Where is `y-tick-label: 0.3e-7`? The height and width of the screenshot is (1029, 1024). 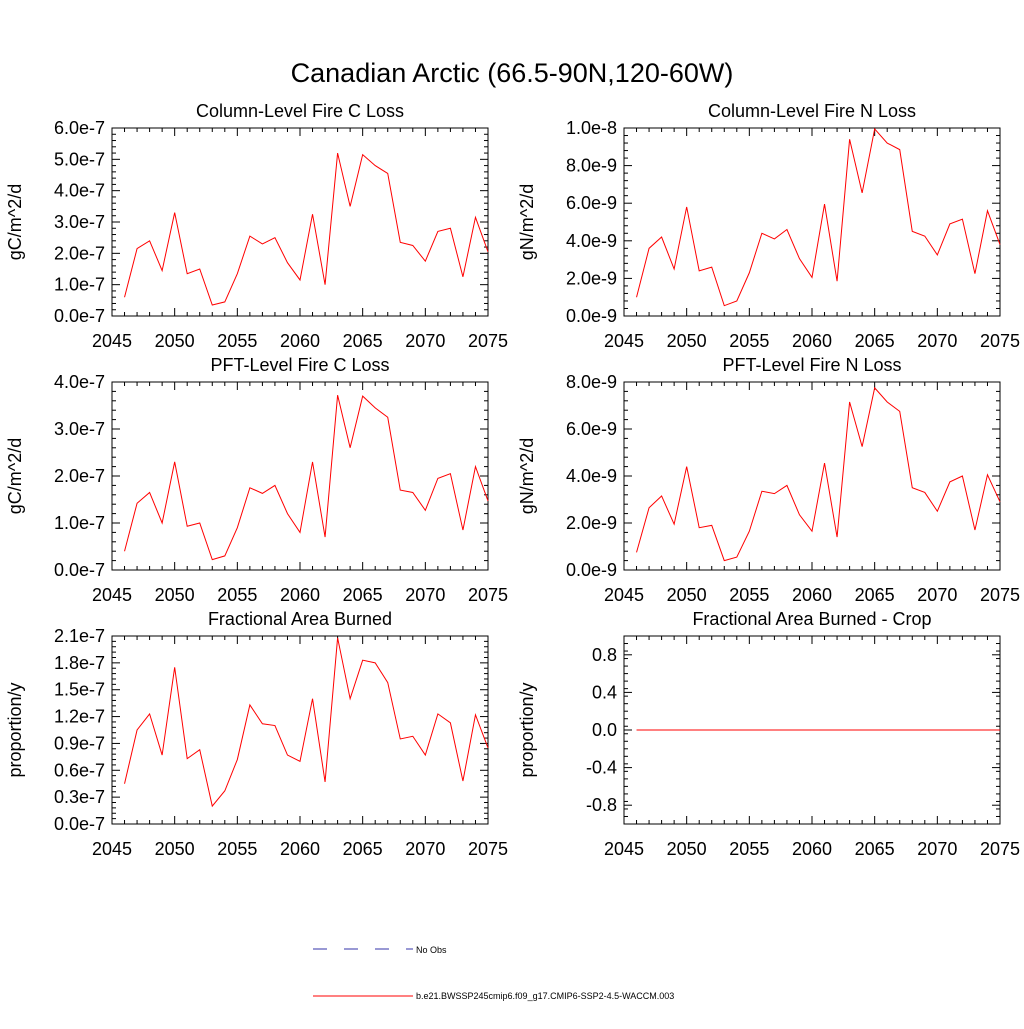
y-tick-label: 0.3e-7 is located at coordinates (79, 797).